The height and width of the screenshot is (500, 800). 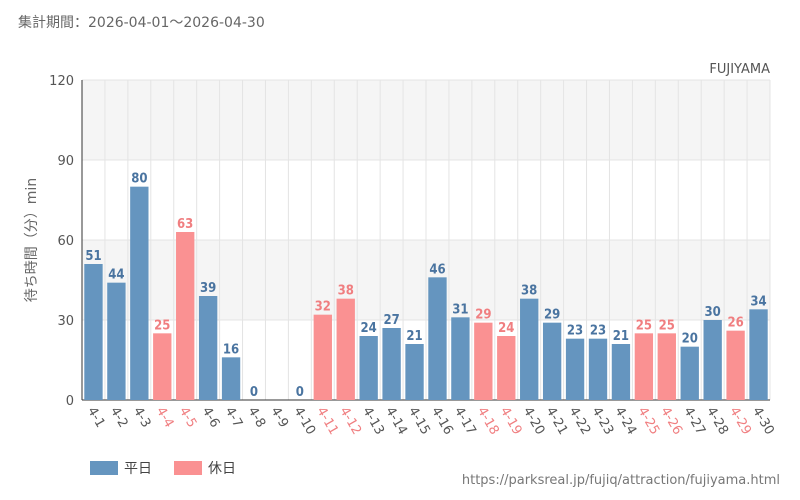 I want to click on bar-value-label: 26, so click(x=735, y=323).